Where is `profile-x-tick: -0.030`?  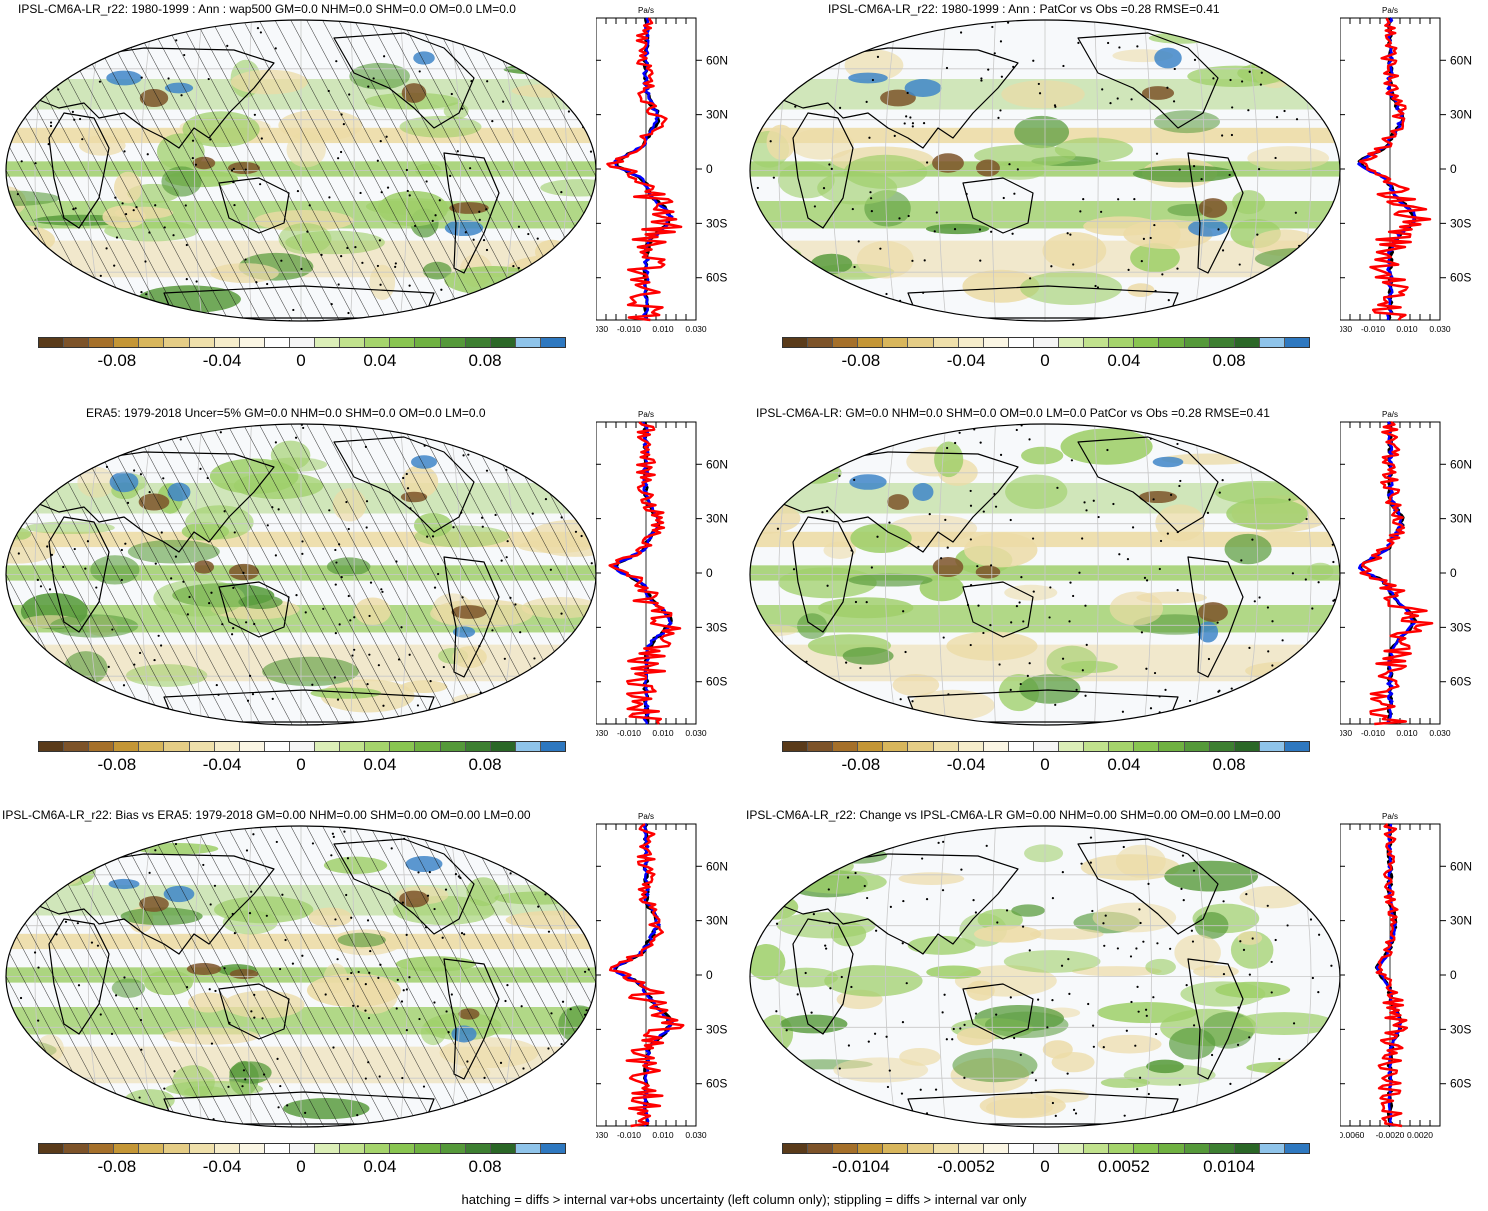
profile-x-tick: -0.030 is located at coordinates (1346, 733).